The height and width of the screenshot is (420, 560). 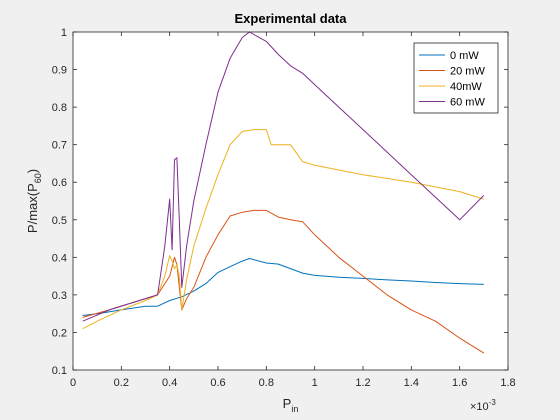 I want to click on y-tick-label: 0.6, so click(x=59, y=183).